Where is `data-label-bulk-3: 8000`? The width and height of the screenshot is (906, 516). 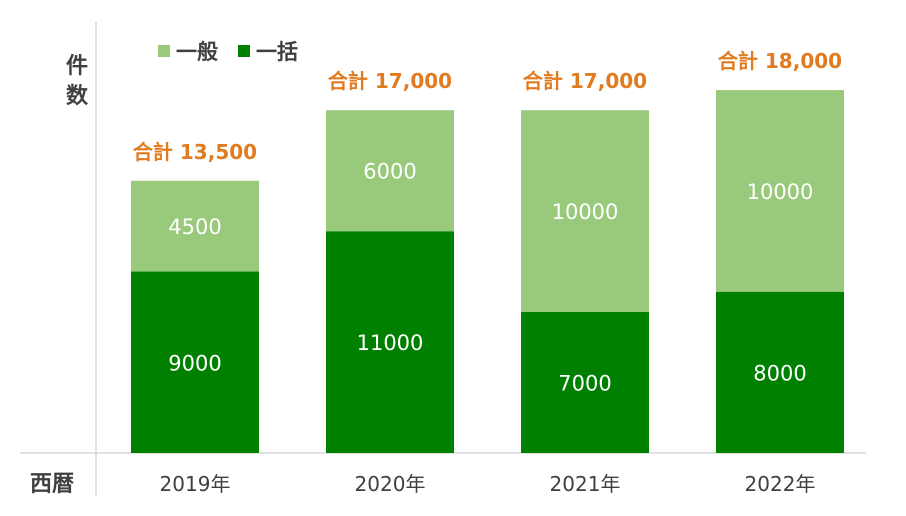 data-label-bulk-3: 8000 is located at coordinates (779, 373).